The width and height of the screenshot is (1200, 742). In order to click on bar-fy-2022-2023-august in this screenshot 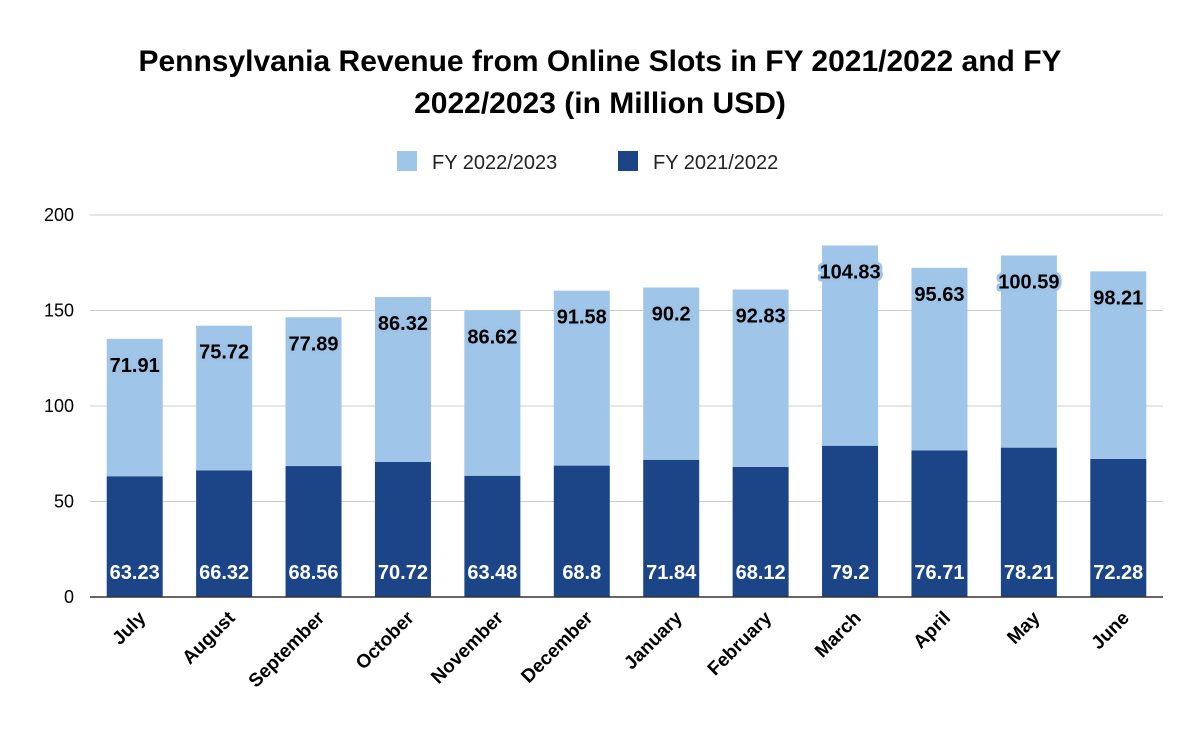, I will do `click(224, 398)`.